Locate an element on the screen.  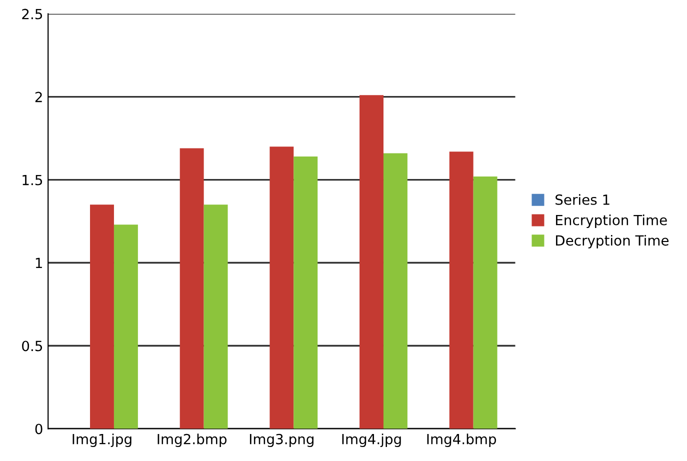
y-tick-label: 1.5 is located at coordinates (32, 180).